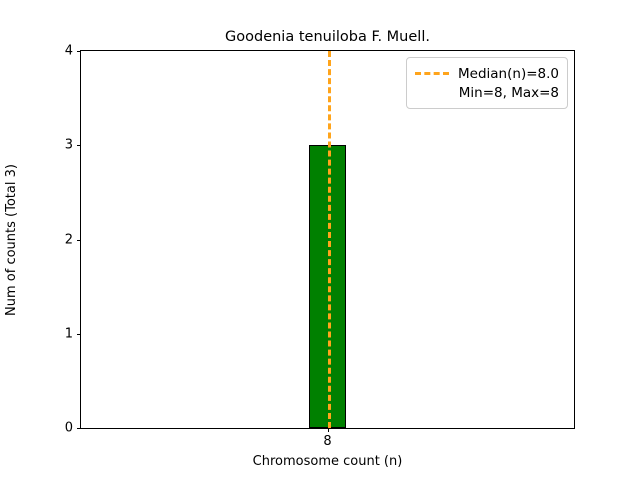 This screenshot has width=640, height=480. What do you see at coordinates (327, 461) in the screenshot?
I see `x-axis-label: Chromosome count (n)` at bounding box center [327, 461].